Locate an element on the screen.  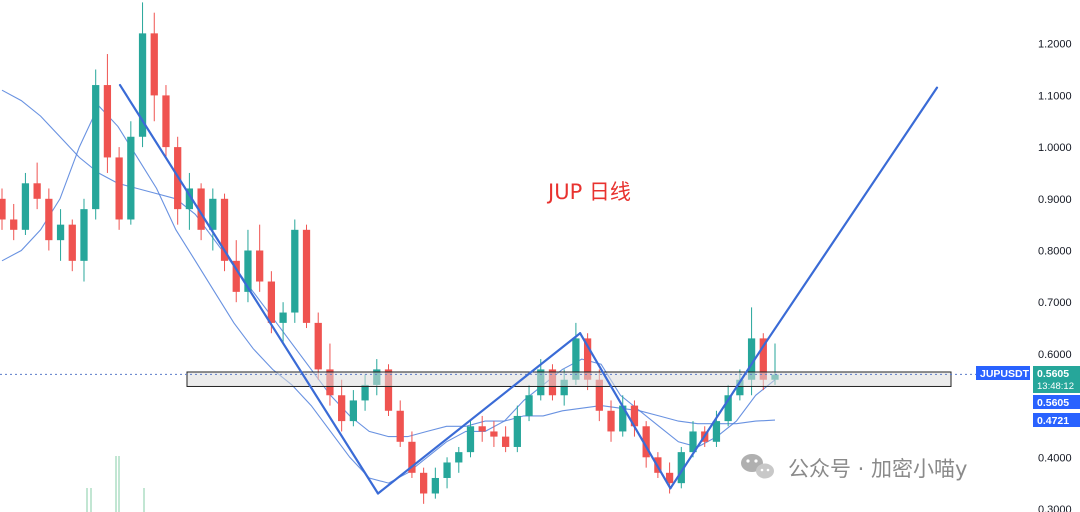
watermark-text: 公众号 · 加密小喵y is located at coordinates (877, 469).